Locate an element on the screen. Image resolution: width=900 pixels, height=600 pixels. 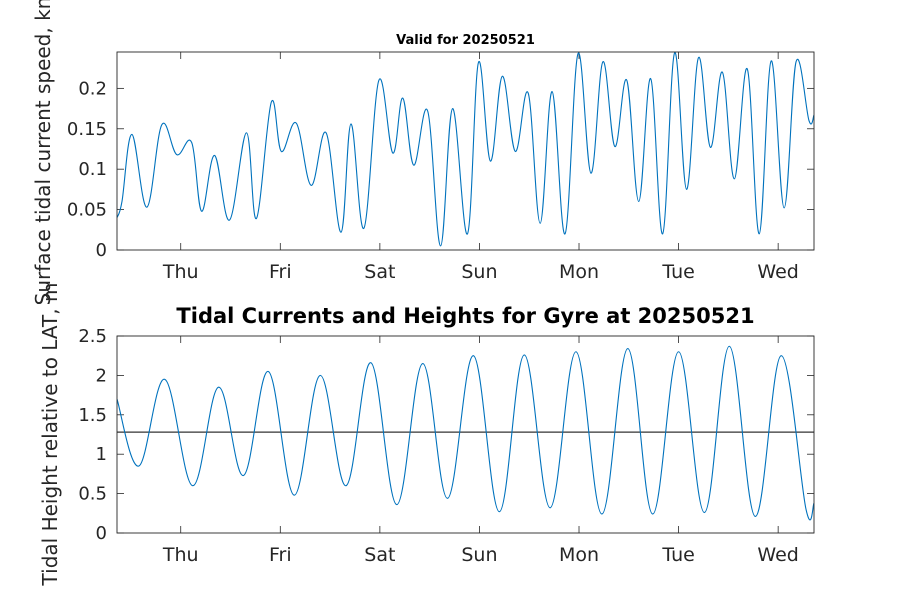
chart-title: Valid for 20250521 is located at coordinates (465, 40).